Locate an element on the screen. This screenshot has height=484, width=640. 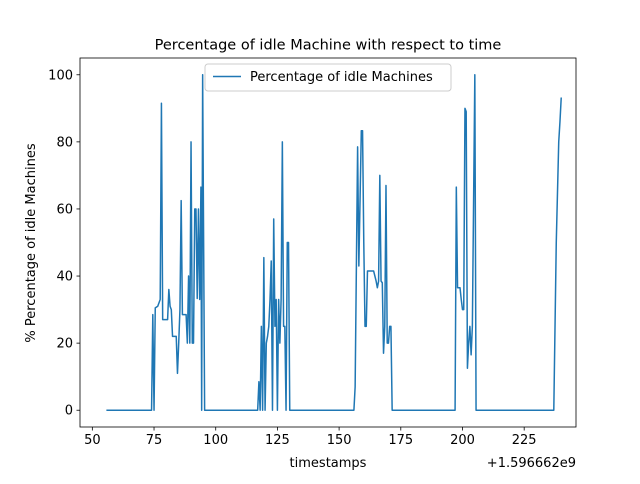
legend-box is located at coordinates (328, 77).